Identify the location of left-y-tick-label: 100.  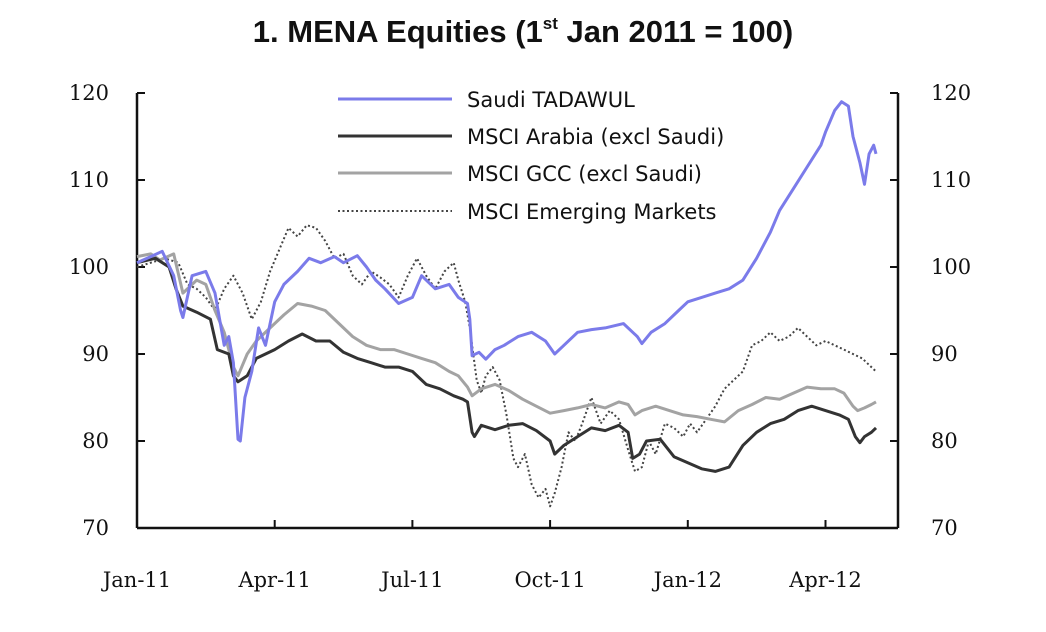
(89, 267).